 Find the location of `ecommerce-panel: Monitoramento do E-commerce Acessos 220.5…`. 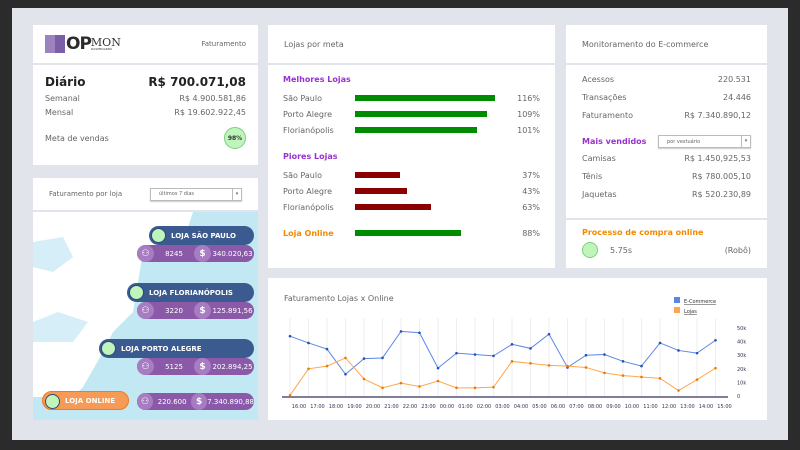

ecommerce-panel: Monitoramento do E-commerce Acessos 220.5… is located at coordinates (666, 146).